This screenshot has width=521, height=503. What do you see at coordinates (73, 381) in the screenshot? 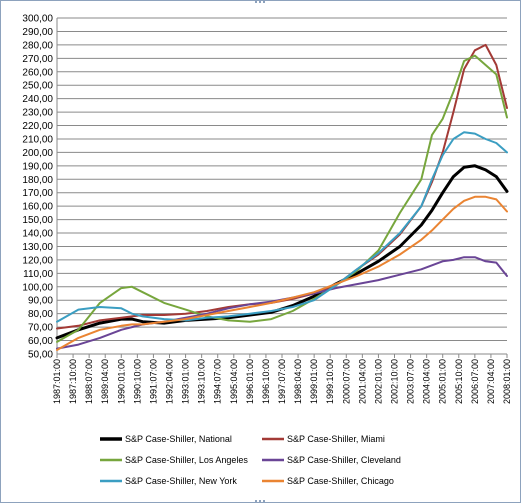
I see `x-tick-label: 1987:10:00` at bounding box center [73, 381].